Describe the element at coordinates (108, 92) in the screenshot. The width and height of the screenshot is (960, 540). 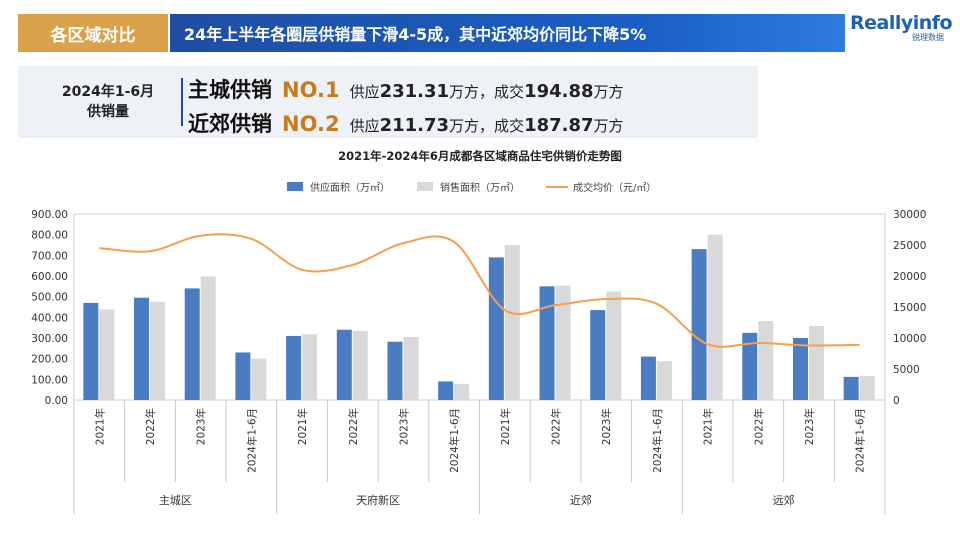
I see `summary-period-line1: 2024年1-6月` at that location.